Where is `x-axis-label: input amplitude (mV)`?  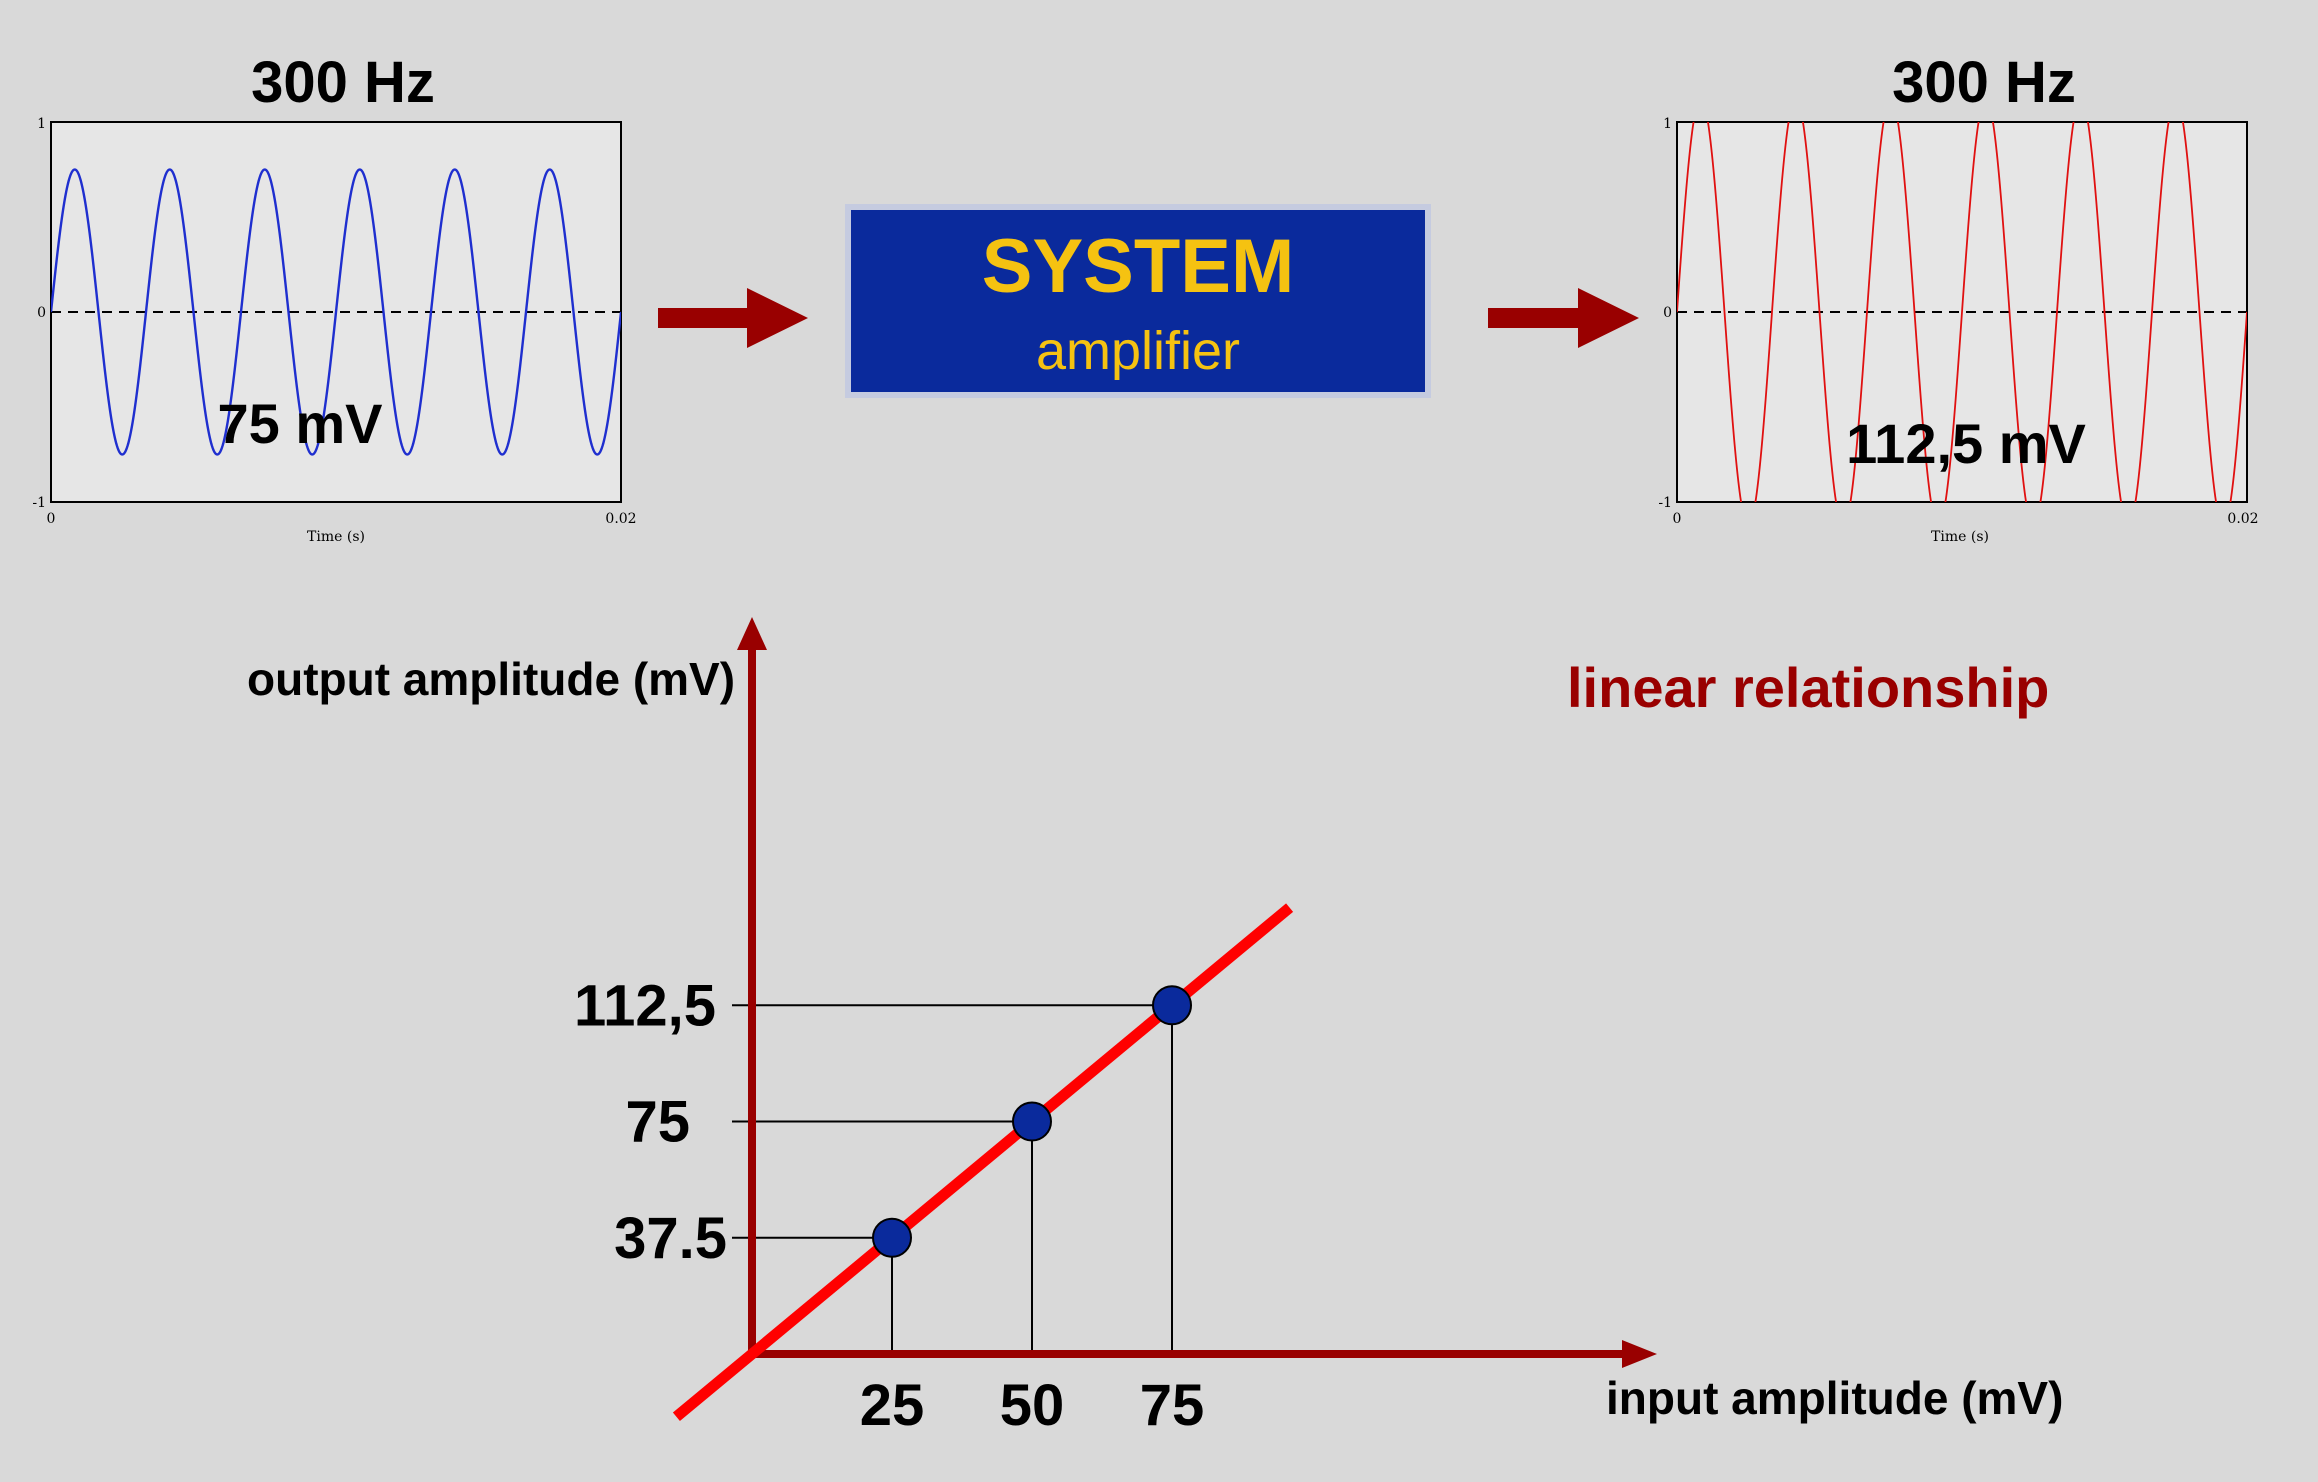
x-axis-label: input amplitude (mV) is located at coordinates (1834, 1398).